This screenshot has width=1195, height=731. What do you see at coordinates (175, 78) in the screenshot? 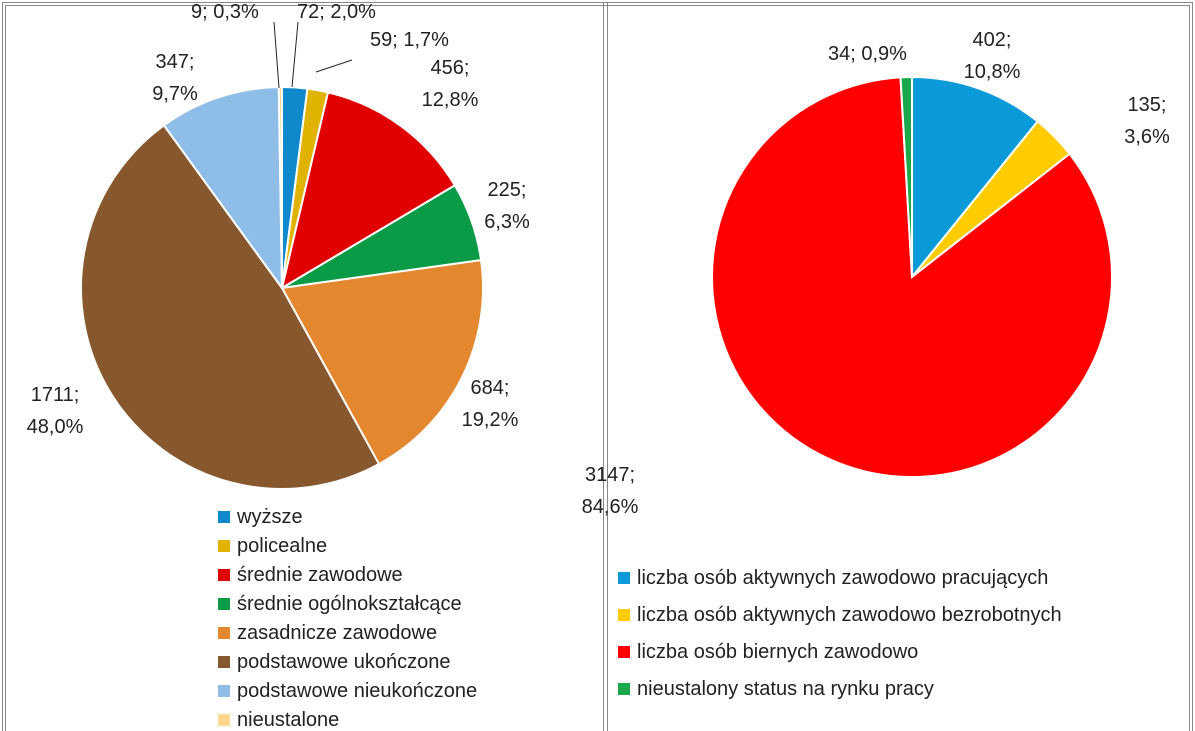
I see `data-label: 347; 9,7%` at bounding box center [175, 78].